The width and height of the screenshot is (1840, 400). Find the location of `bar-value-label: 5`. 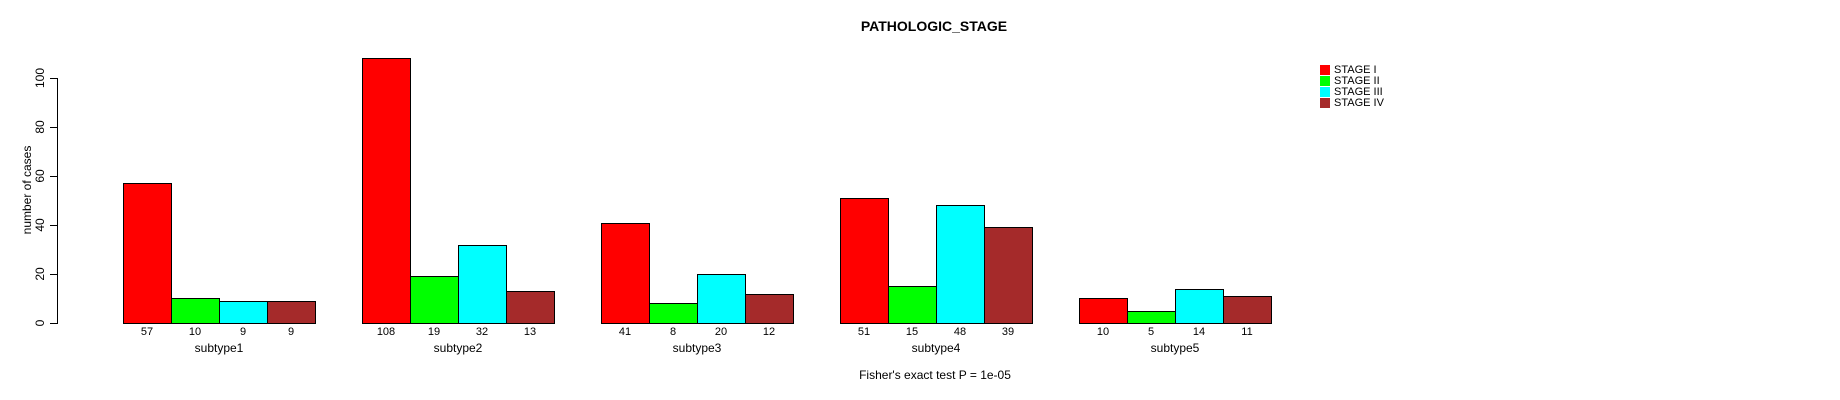

bar-value-label: 5 is located at coordinates (1151, 332).